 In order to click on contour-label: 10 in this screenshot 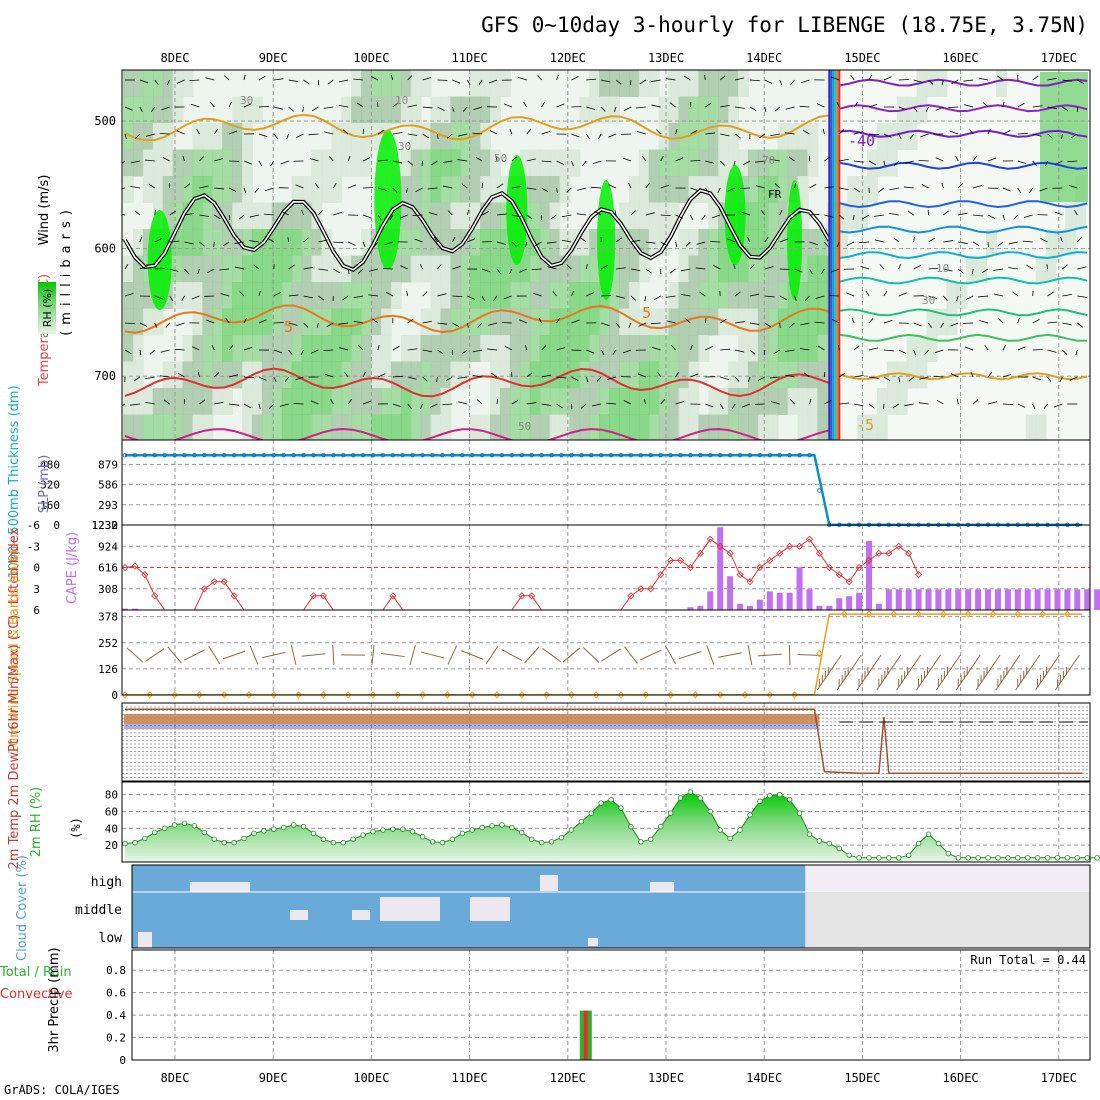, I will do `click(401, 100)`.